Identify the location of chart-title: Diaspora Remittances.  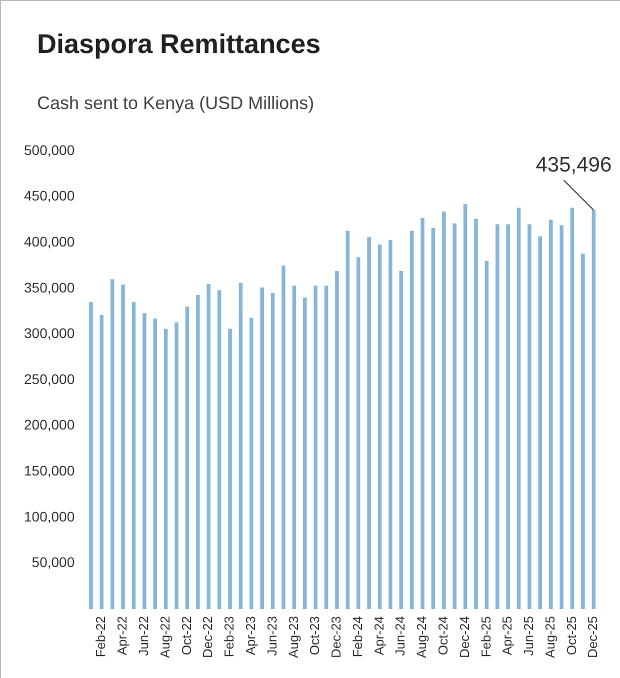
(179, 44).